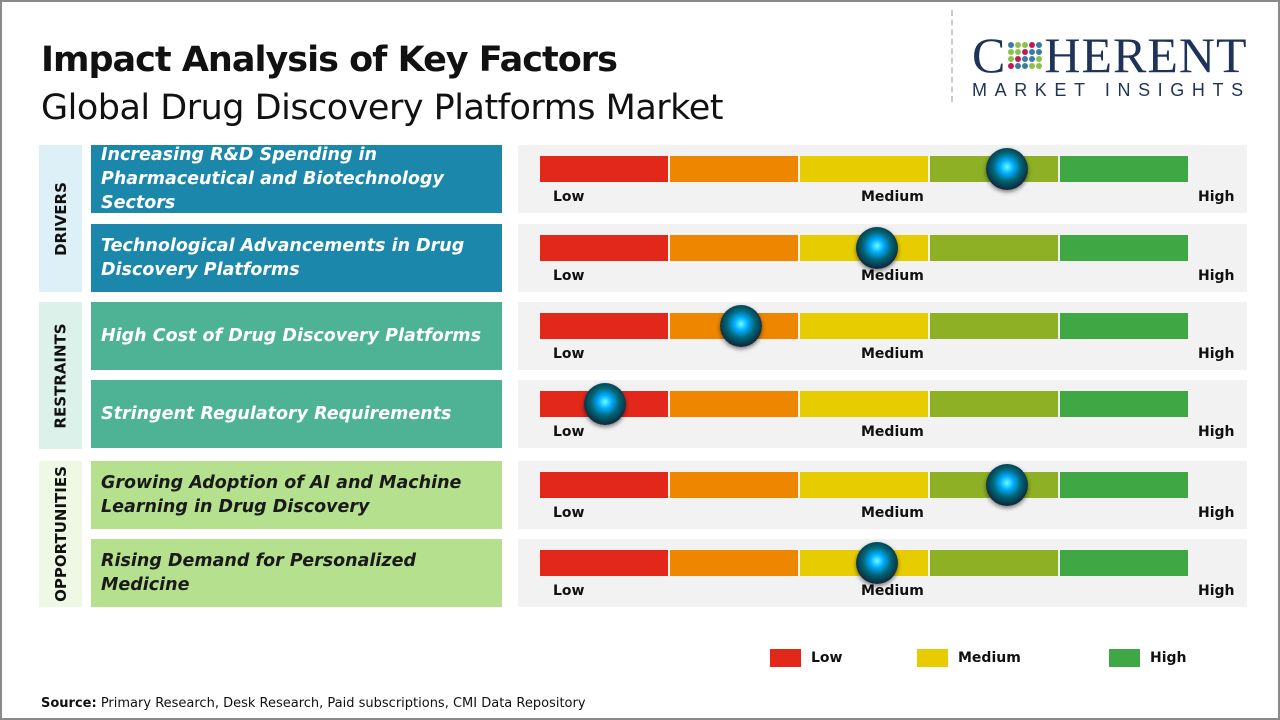  Describe the element at coordinates (1025, 55) in the screenshot. I see `globe-icon` at that location.